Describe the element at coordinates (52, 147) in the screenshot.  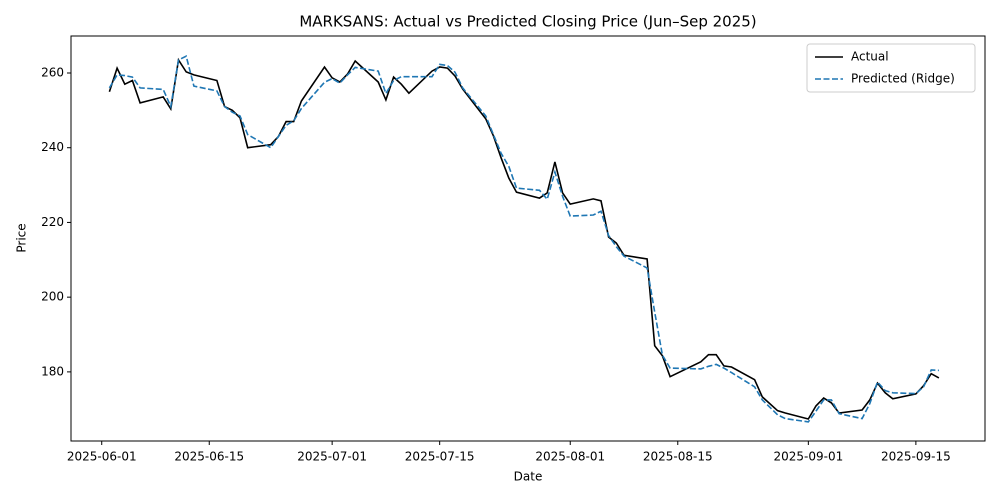
I see `y-tick-label: 240` at that location.